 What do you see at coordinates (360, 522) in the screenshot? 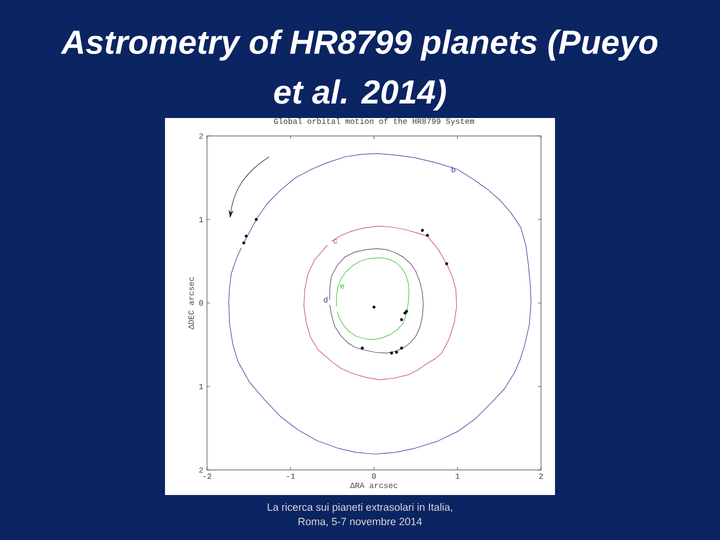
I see `text: Roma, 5-7 novembre 2014` at bounding box center [360, 522].